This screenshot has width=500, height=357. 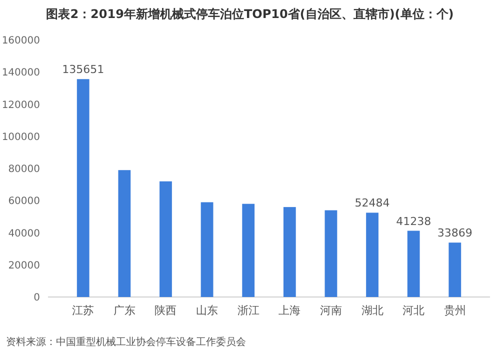 I want to click on chart-title: 图表2：2019年新增机械式停车泊位TOP10省(自治区、直辖市)(单位：个), so click(x=250, y=14).